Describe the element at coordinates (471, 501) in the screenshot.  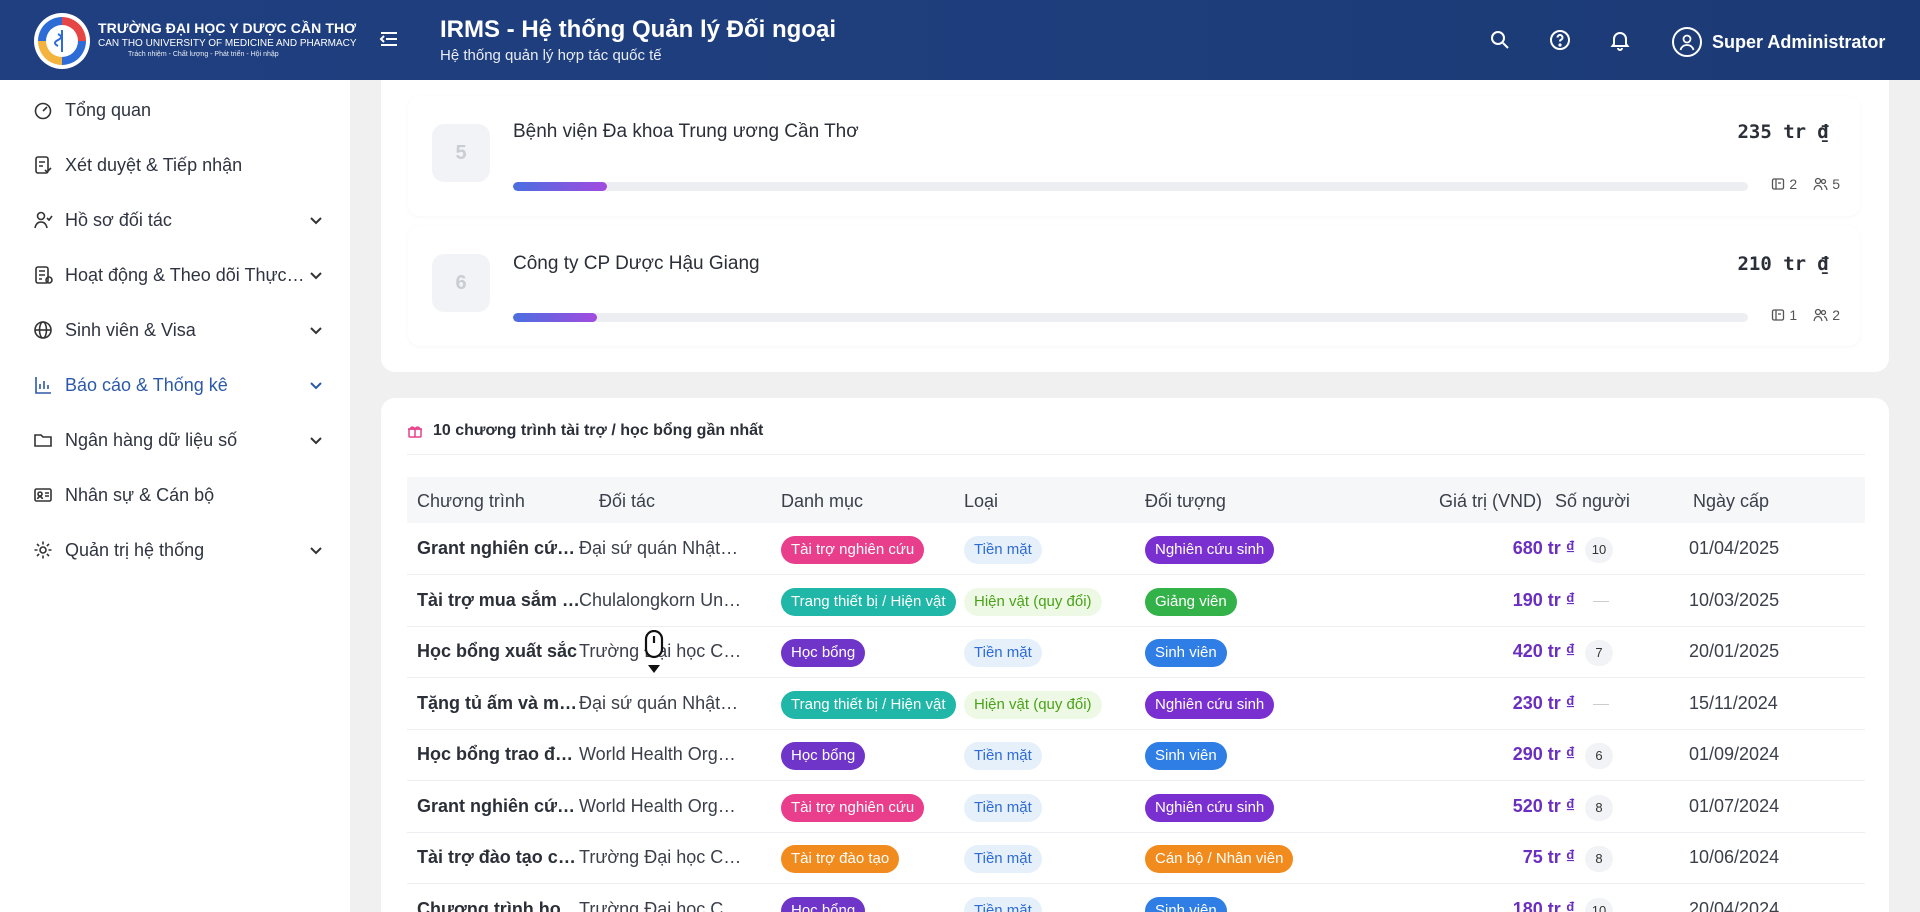
I see `column-header-program: Chương trình` at that location.